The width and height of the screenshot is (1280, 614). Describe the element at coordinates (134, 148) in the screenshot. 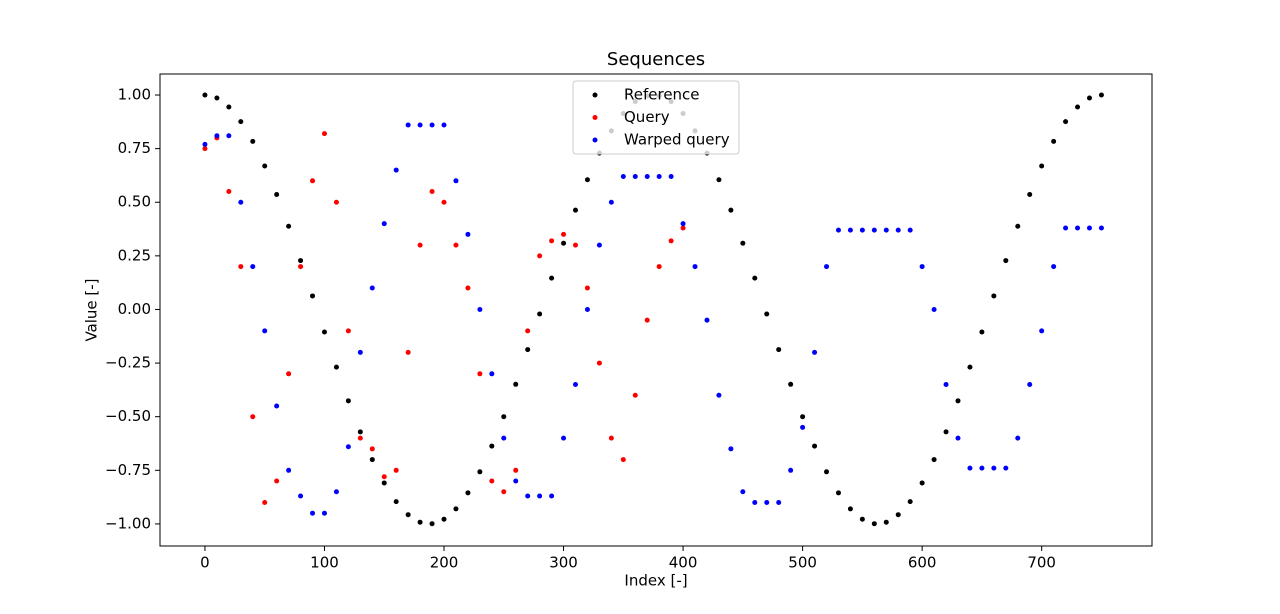

I see `y-tick-label: 0.75` at that location.